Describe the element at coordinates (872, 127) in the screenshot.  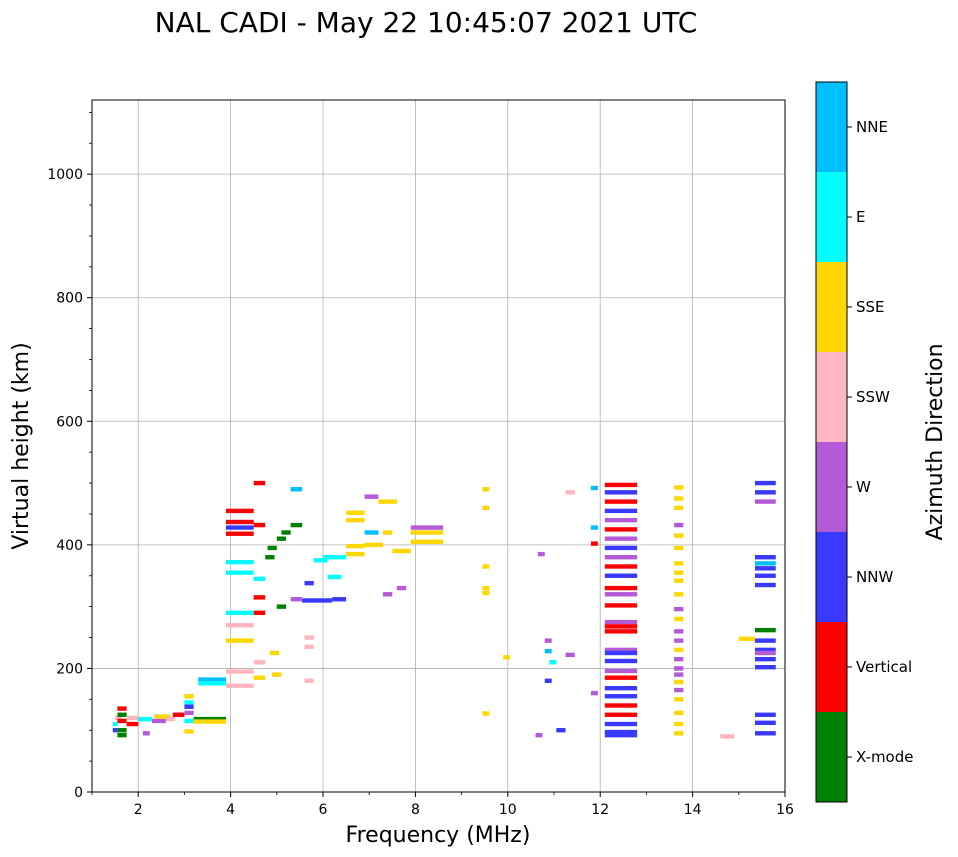
I see `colorbar-label: NNE` at that location.